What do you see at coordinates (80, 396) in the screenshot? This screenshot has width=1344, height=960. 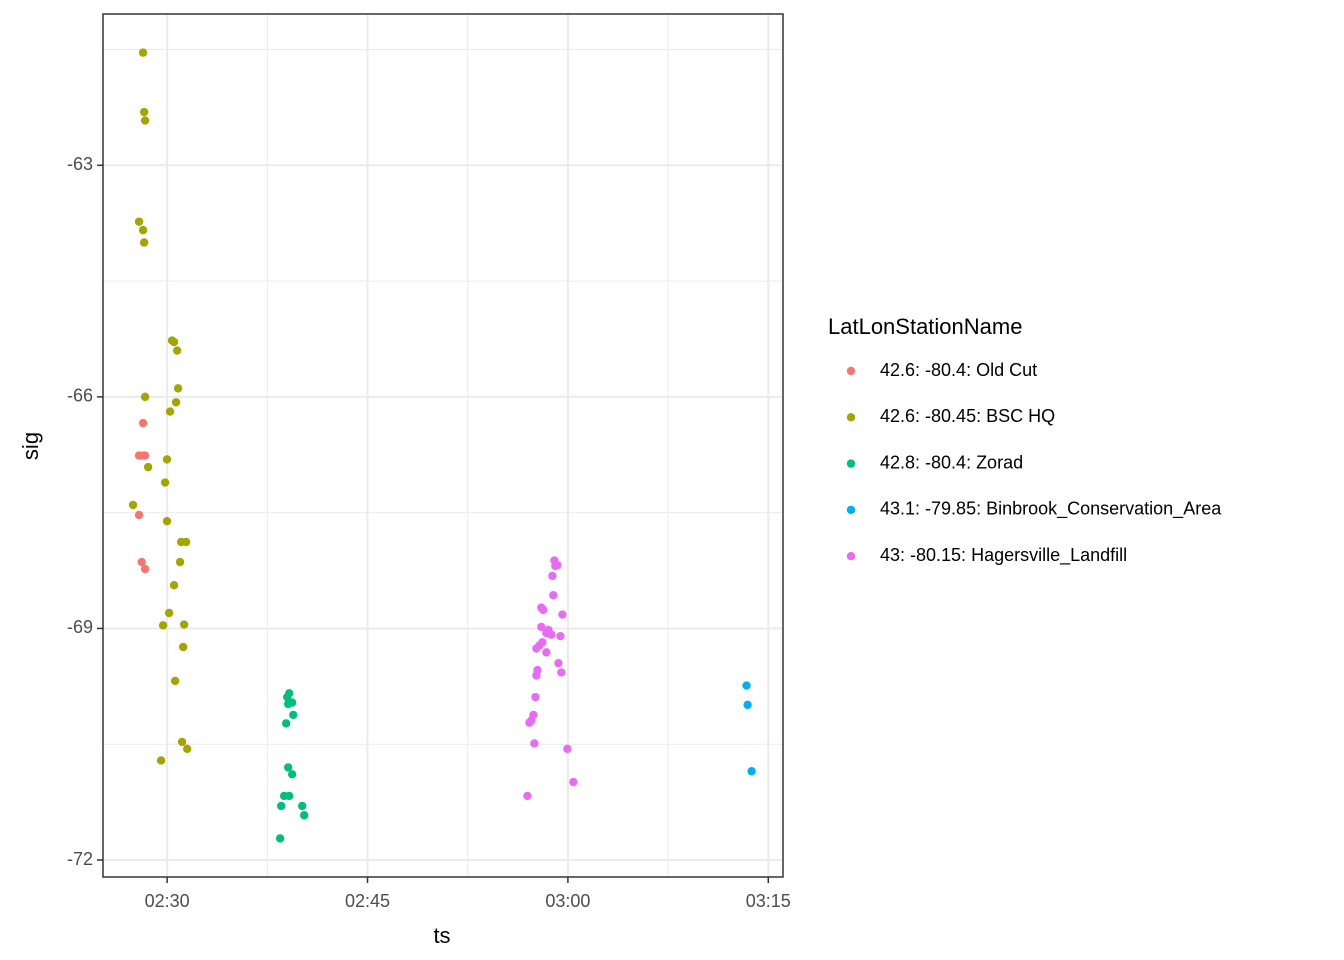 I see `y-tick-label: -66` at bounding box center [80, 396].